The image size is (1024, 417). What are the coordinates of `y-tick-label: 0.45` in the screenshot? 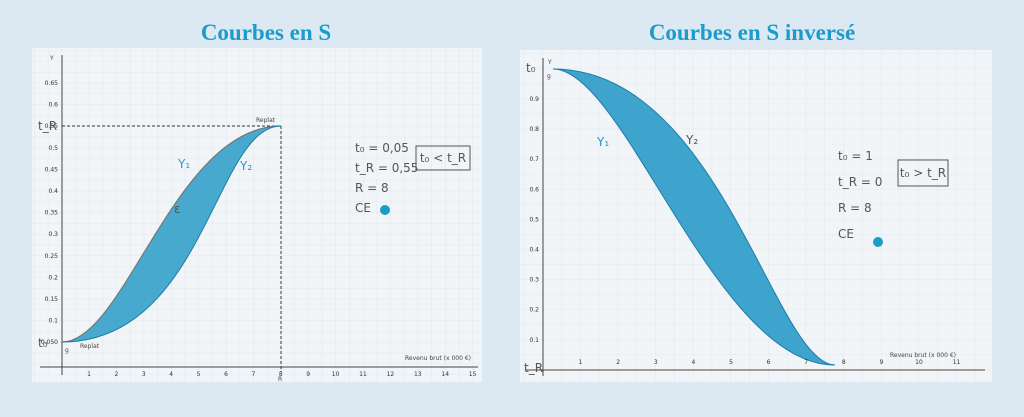 It's located at (52, 169).